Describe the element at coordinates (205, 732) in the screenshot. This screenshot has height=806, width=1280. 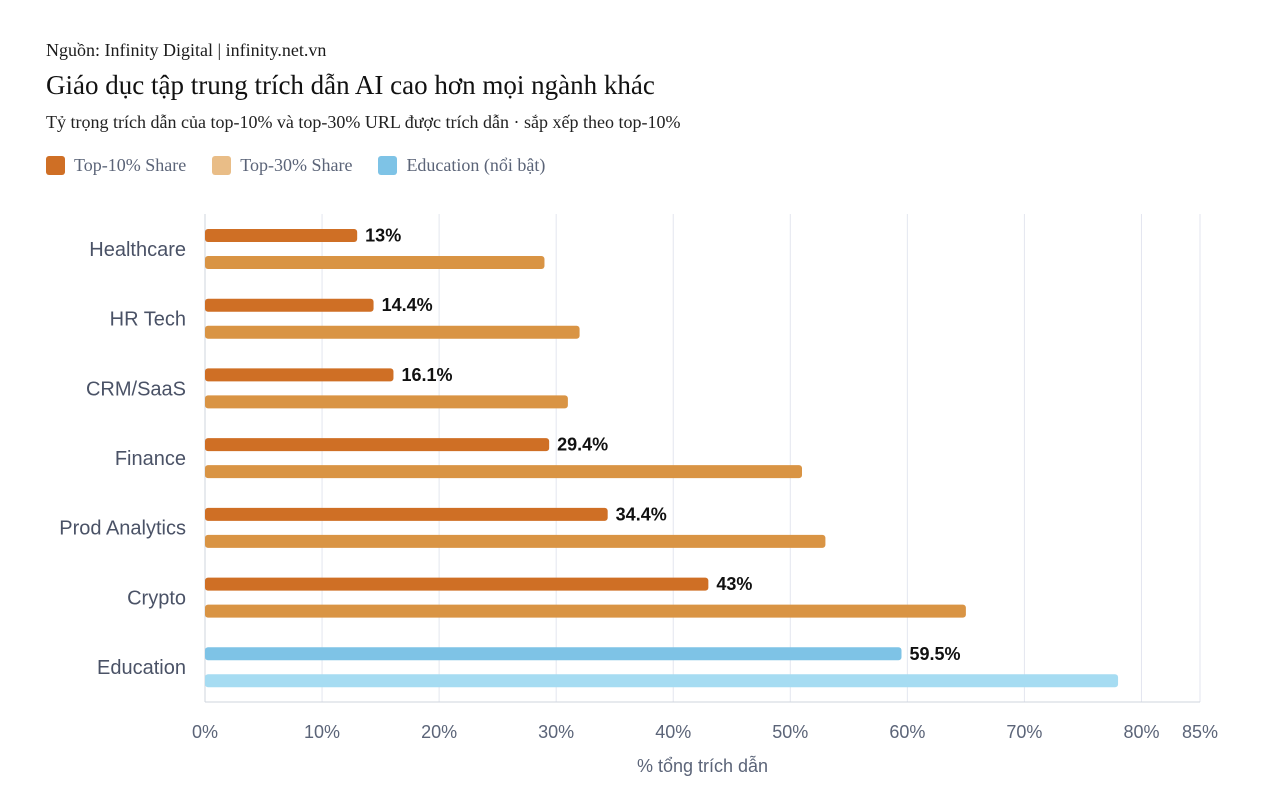
I see `x-tick-label: 0%` at that location.